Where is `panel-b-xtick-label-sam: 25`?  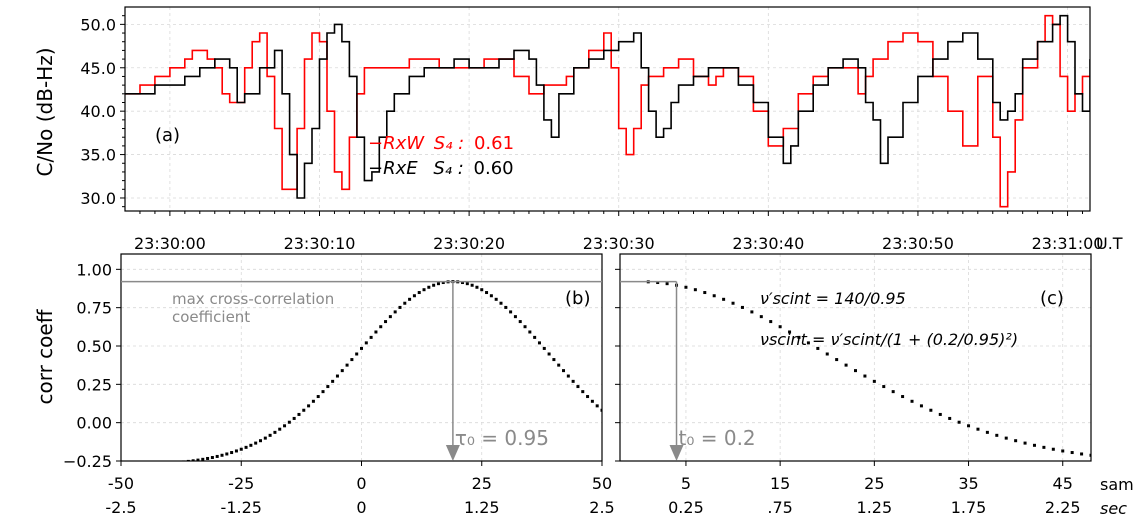 panel-b-xtick-label-sam: 25 is located at coordinates (482, 483).